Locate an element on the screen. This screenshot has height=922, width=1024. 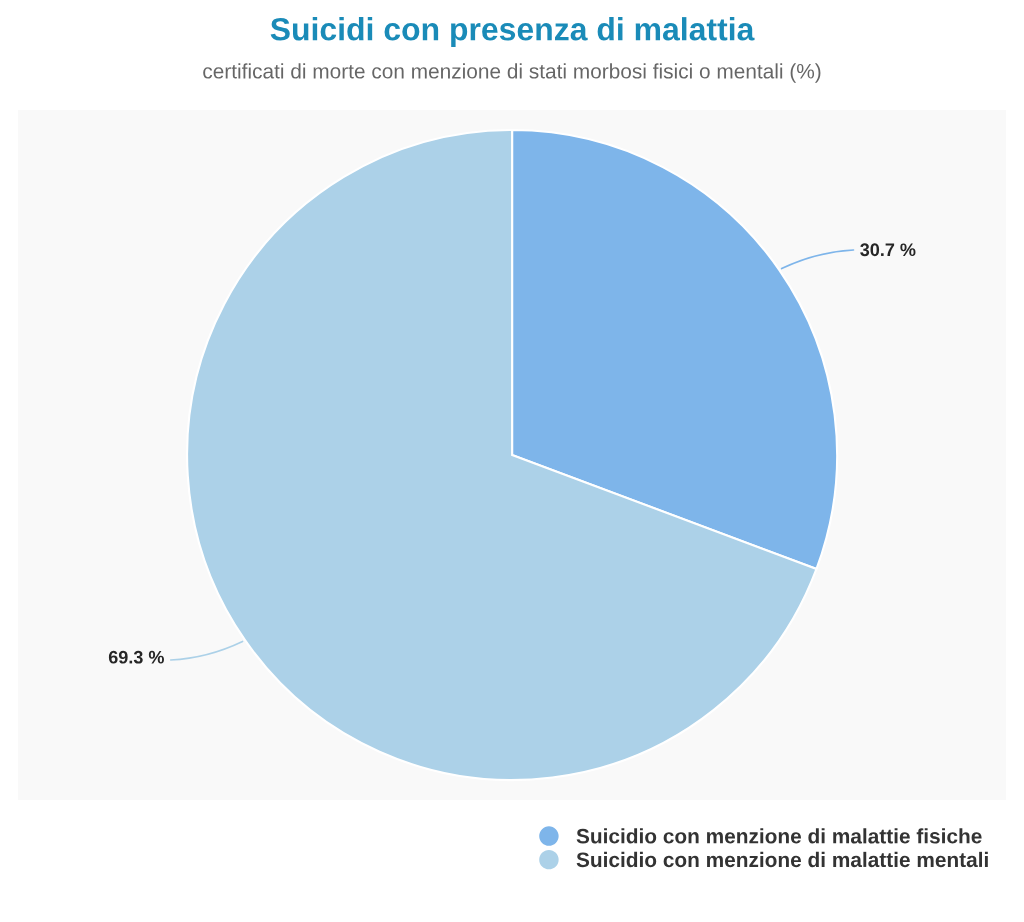
legend-label: Suicidio con menzione di malattie fisiche is located at coordinates (779, 836).